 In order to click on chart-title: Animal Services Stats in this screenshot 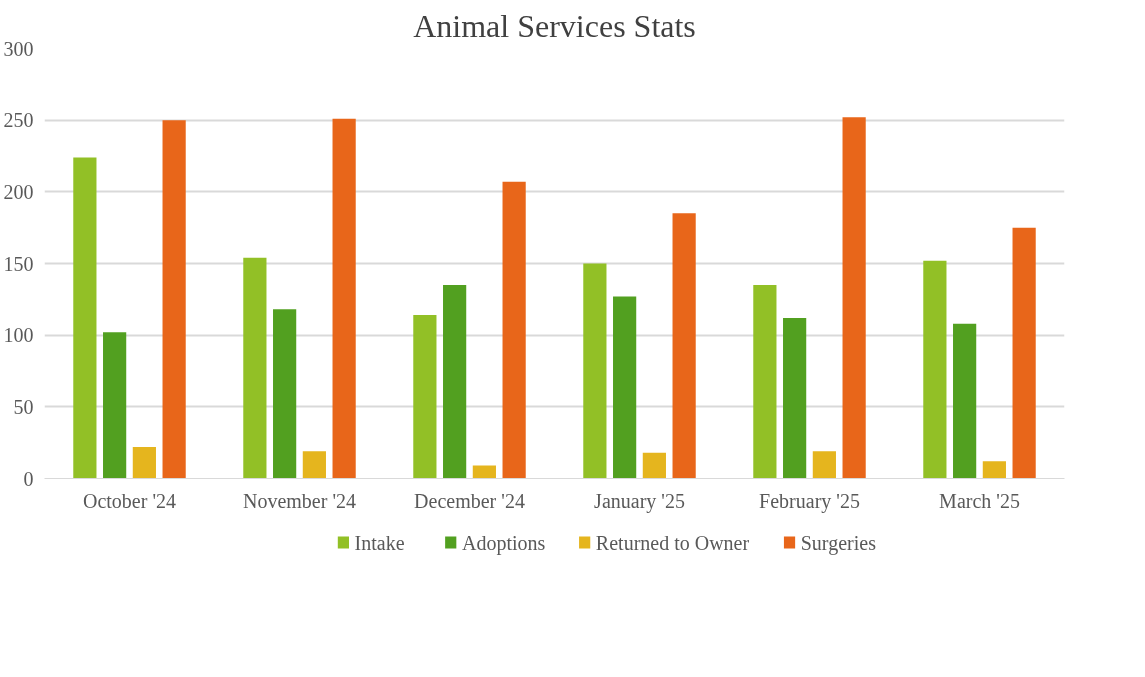, I will do `click(554, 25)`.